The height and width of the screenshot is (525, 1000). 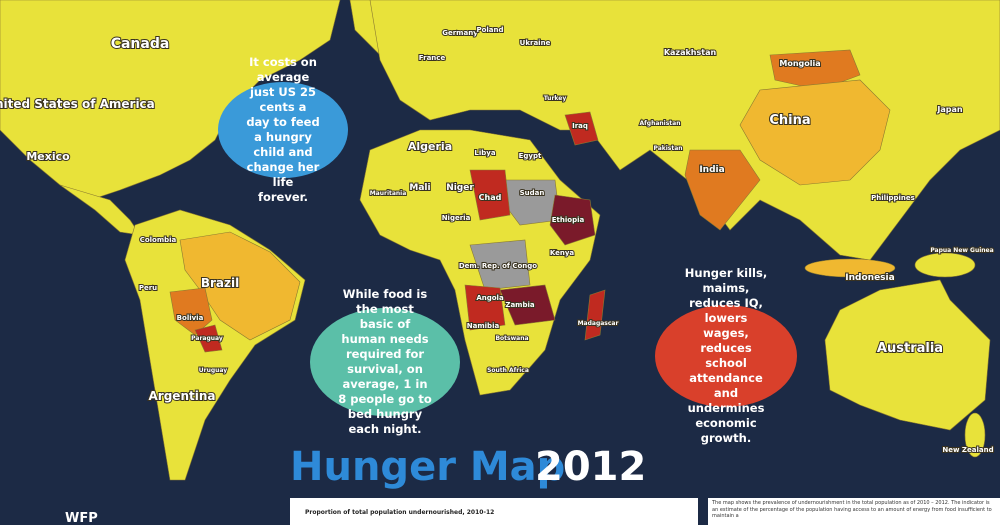 I want to click on country-label: Libya, so click(x=484, y=153).